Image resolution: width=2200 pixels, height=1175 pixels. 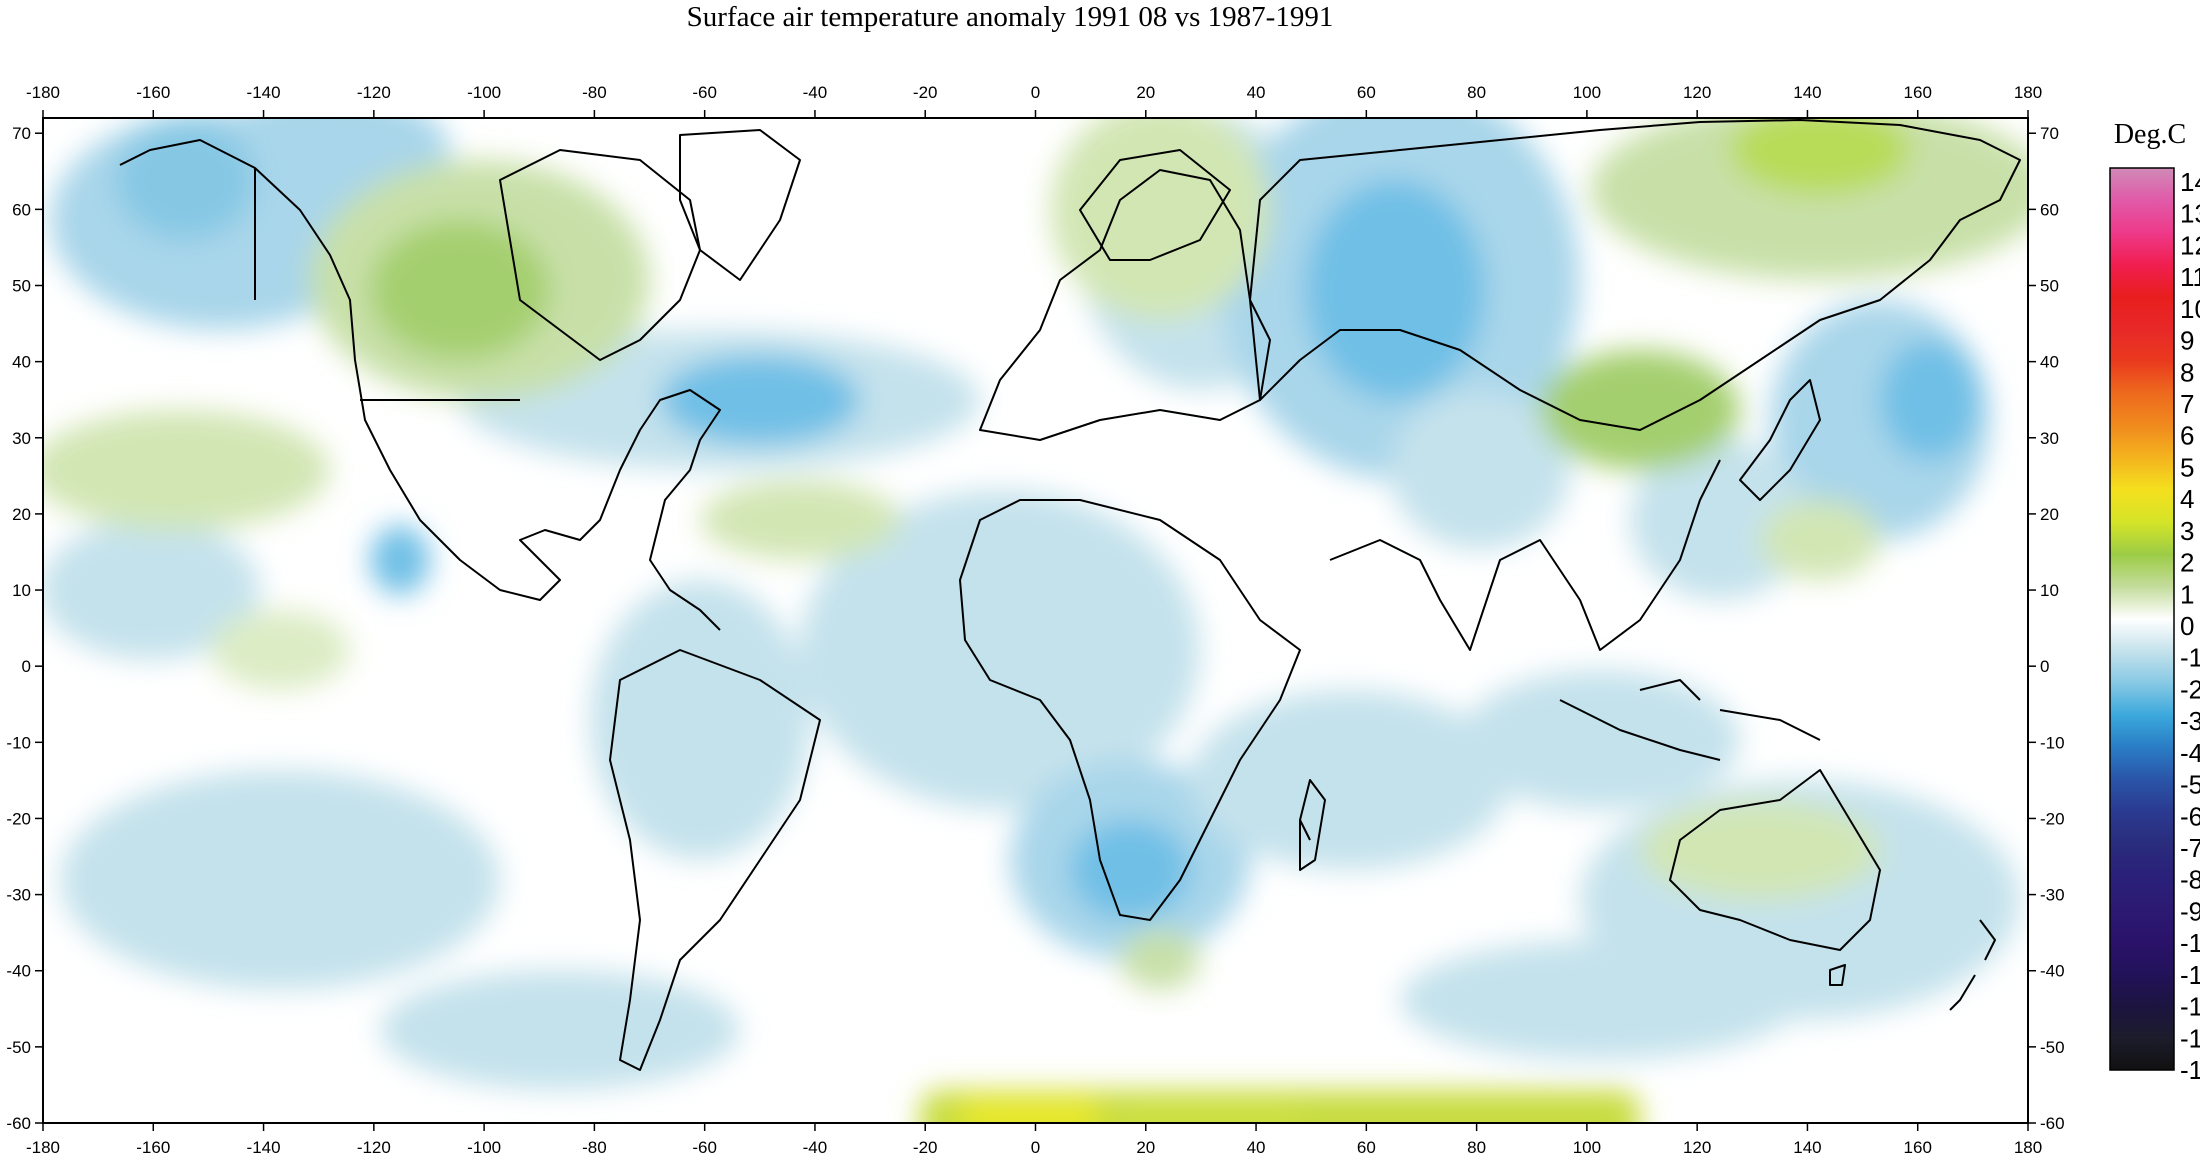 I want to click on right-lat-axis: 70 60 50 40 30 20 10 0 -10 -20 -30 -40 -50 -60, so click(x=2046, y=628).